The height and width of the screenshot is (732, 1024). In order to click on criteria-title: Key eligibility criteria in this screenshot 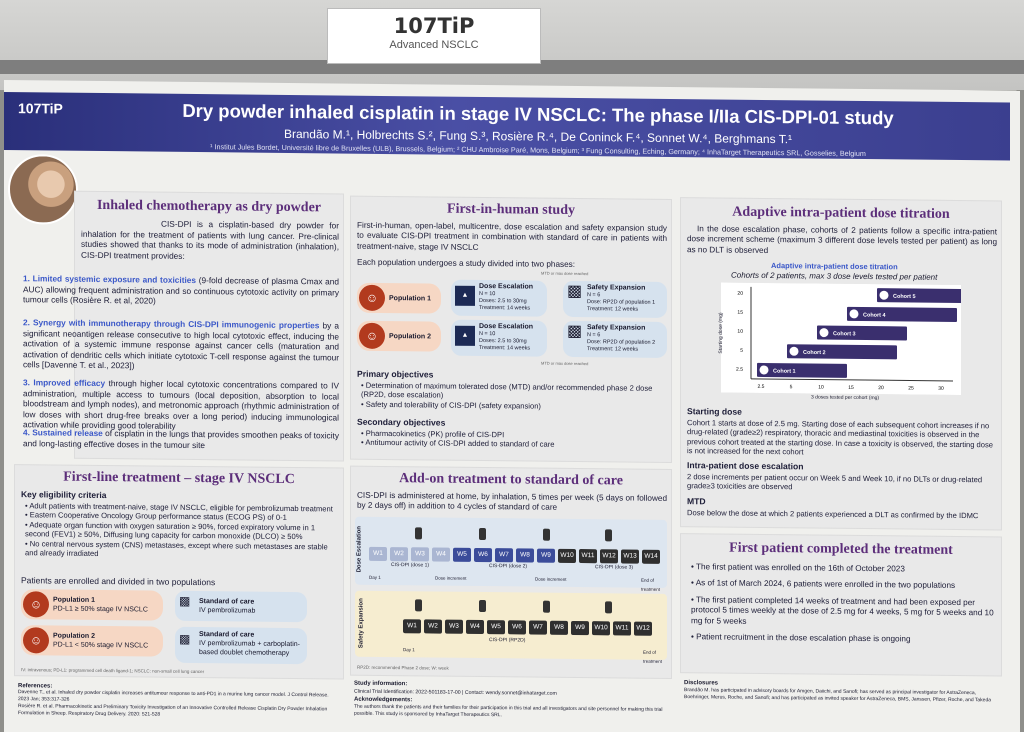, I will do `click(64, 495)`.